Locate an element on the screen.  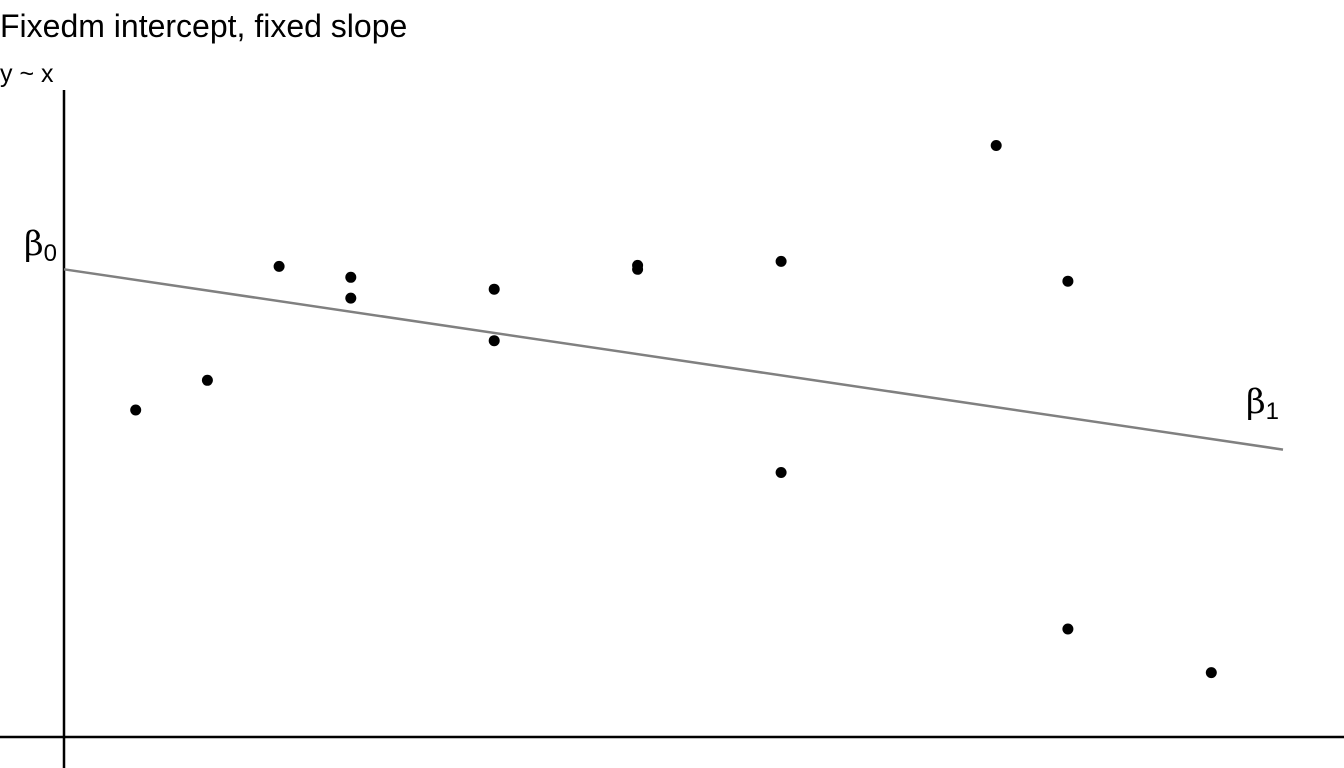
chart-subtitle: y ~ x is located at coordinates (27, 74).